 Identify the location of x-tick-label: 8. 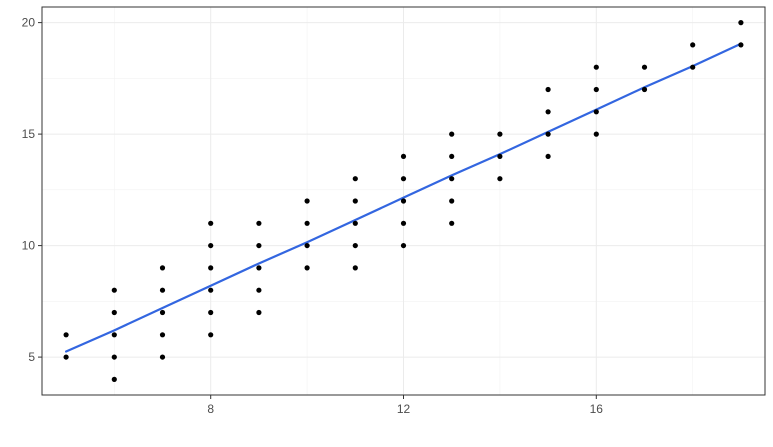
(210, 409).